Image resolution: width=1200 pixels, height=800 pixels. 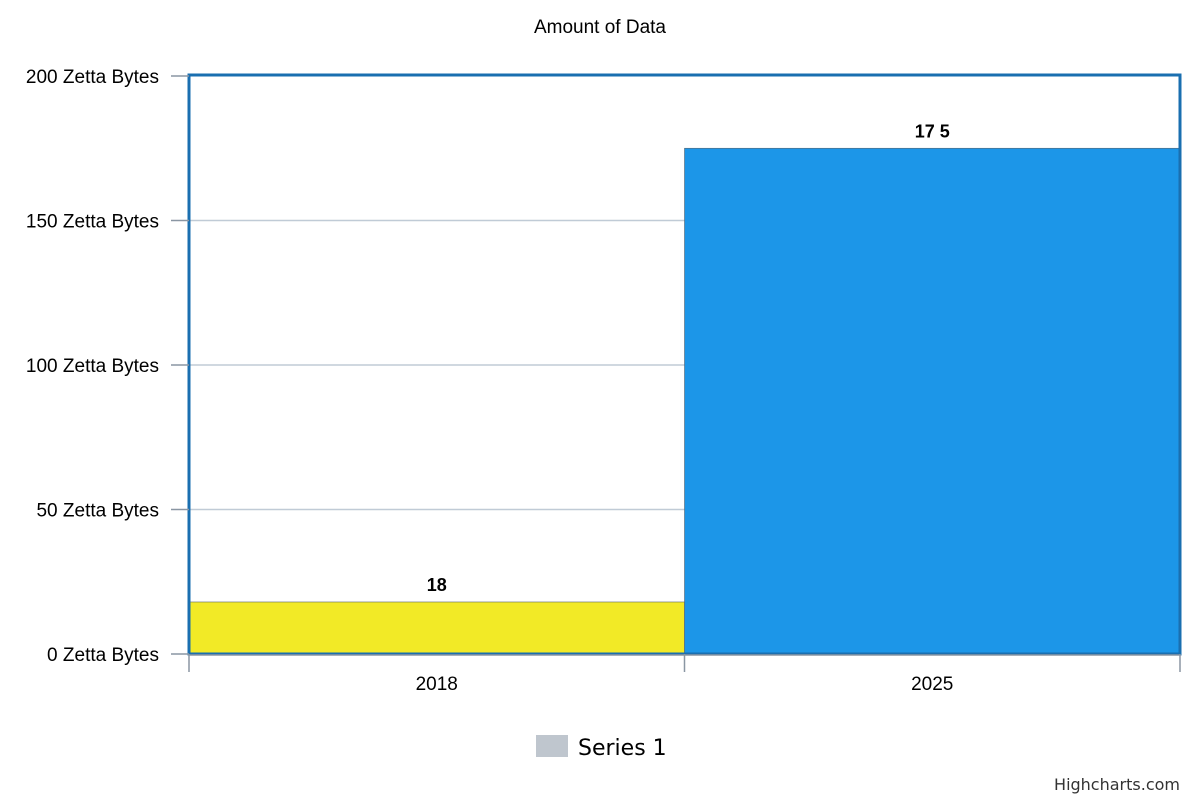 What do you see at coordinates (437, 585) in the screenshot?
I see `data-label: 18` at bounding box center [437, 585].